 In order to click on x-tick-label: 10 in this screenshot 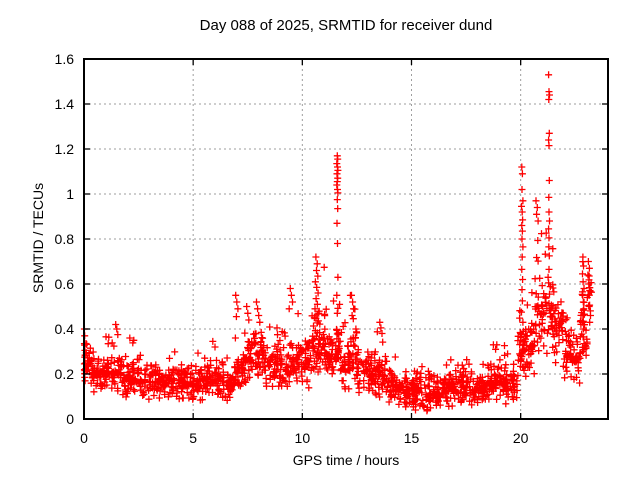, I will do `click(303, 438)`.